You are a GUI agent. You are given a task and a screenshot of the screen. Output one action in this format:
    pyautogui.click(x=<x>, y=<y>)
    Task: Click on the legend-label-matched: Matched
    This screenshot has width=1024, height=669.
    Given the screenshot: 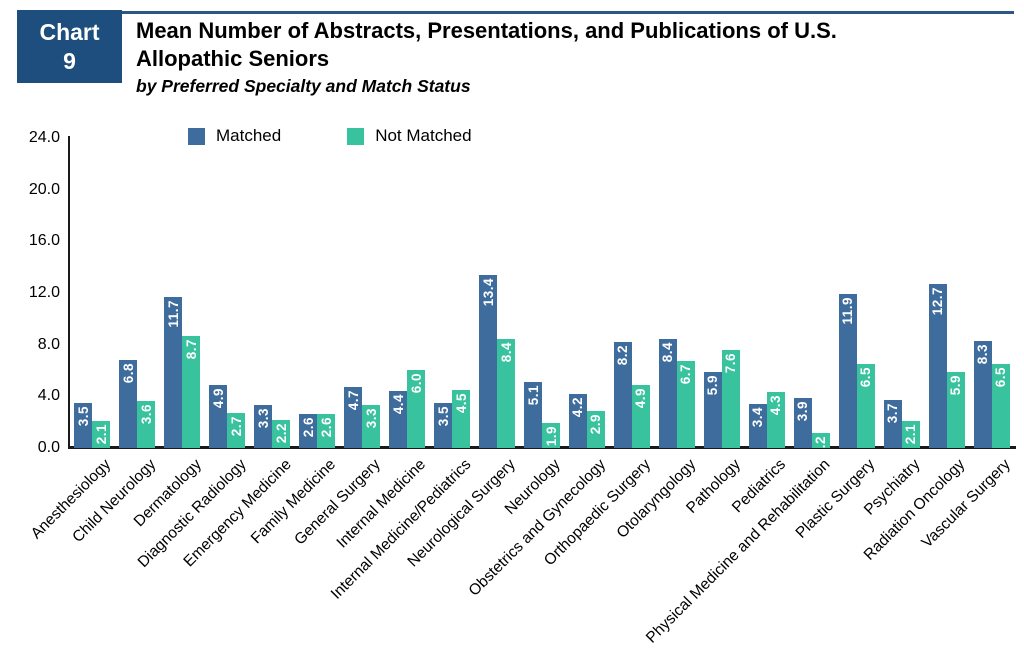 What is the action you would take?
    pyautogui.click(x=249, y=135)
    